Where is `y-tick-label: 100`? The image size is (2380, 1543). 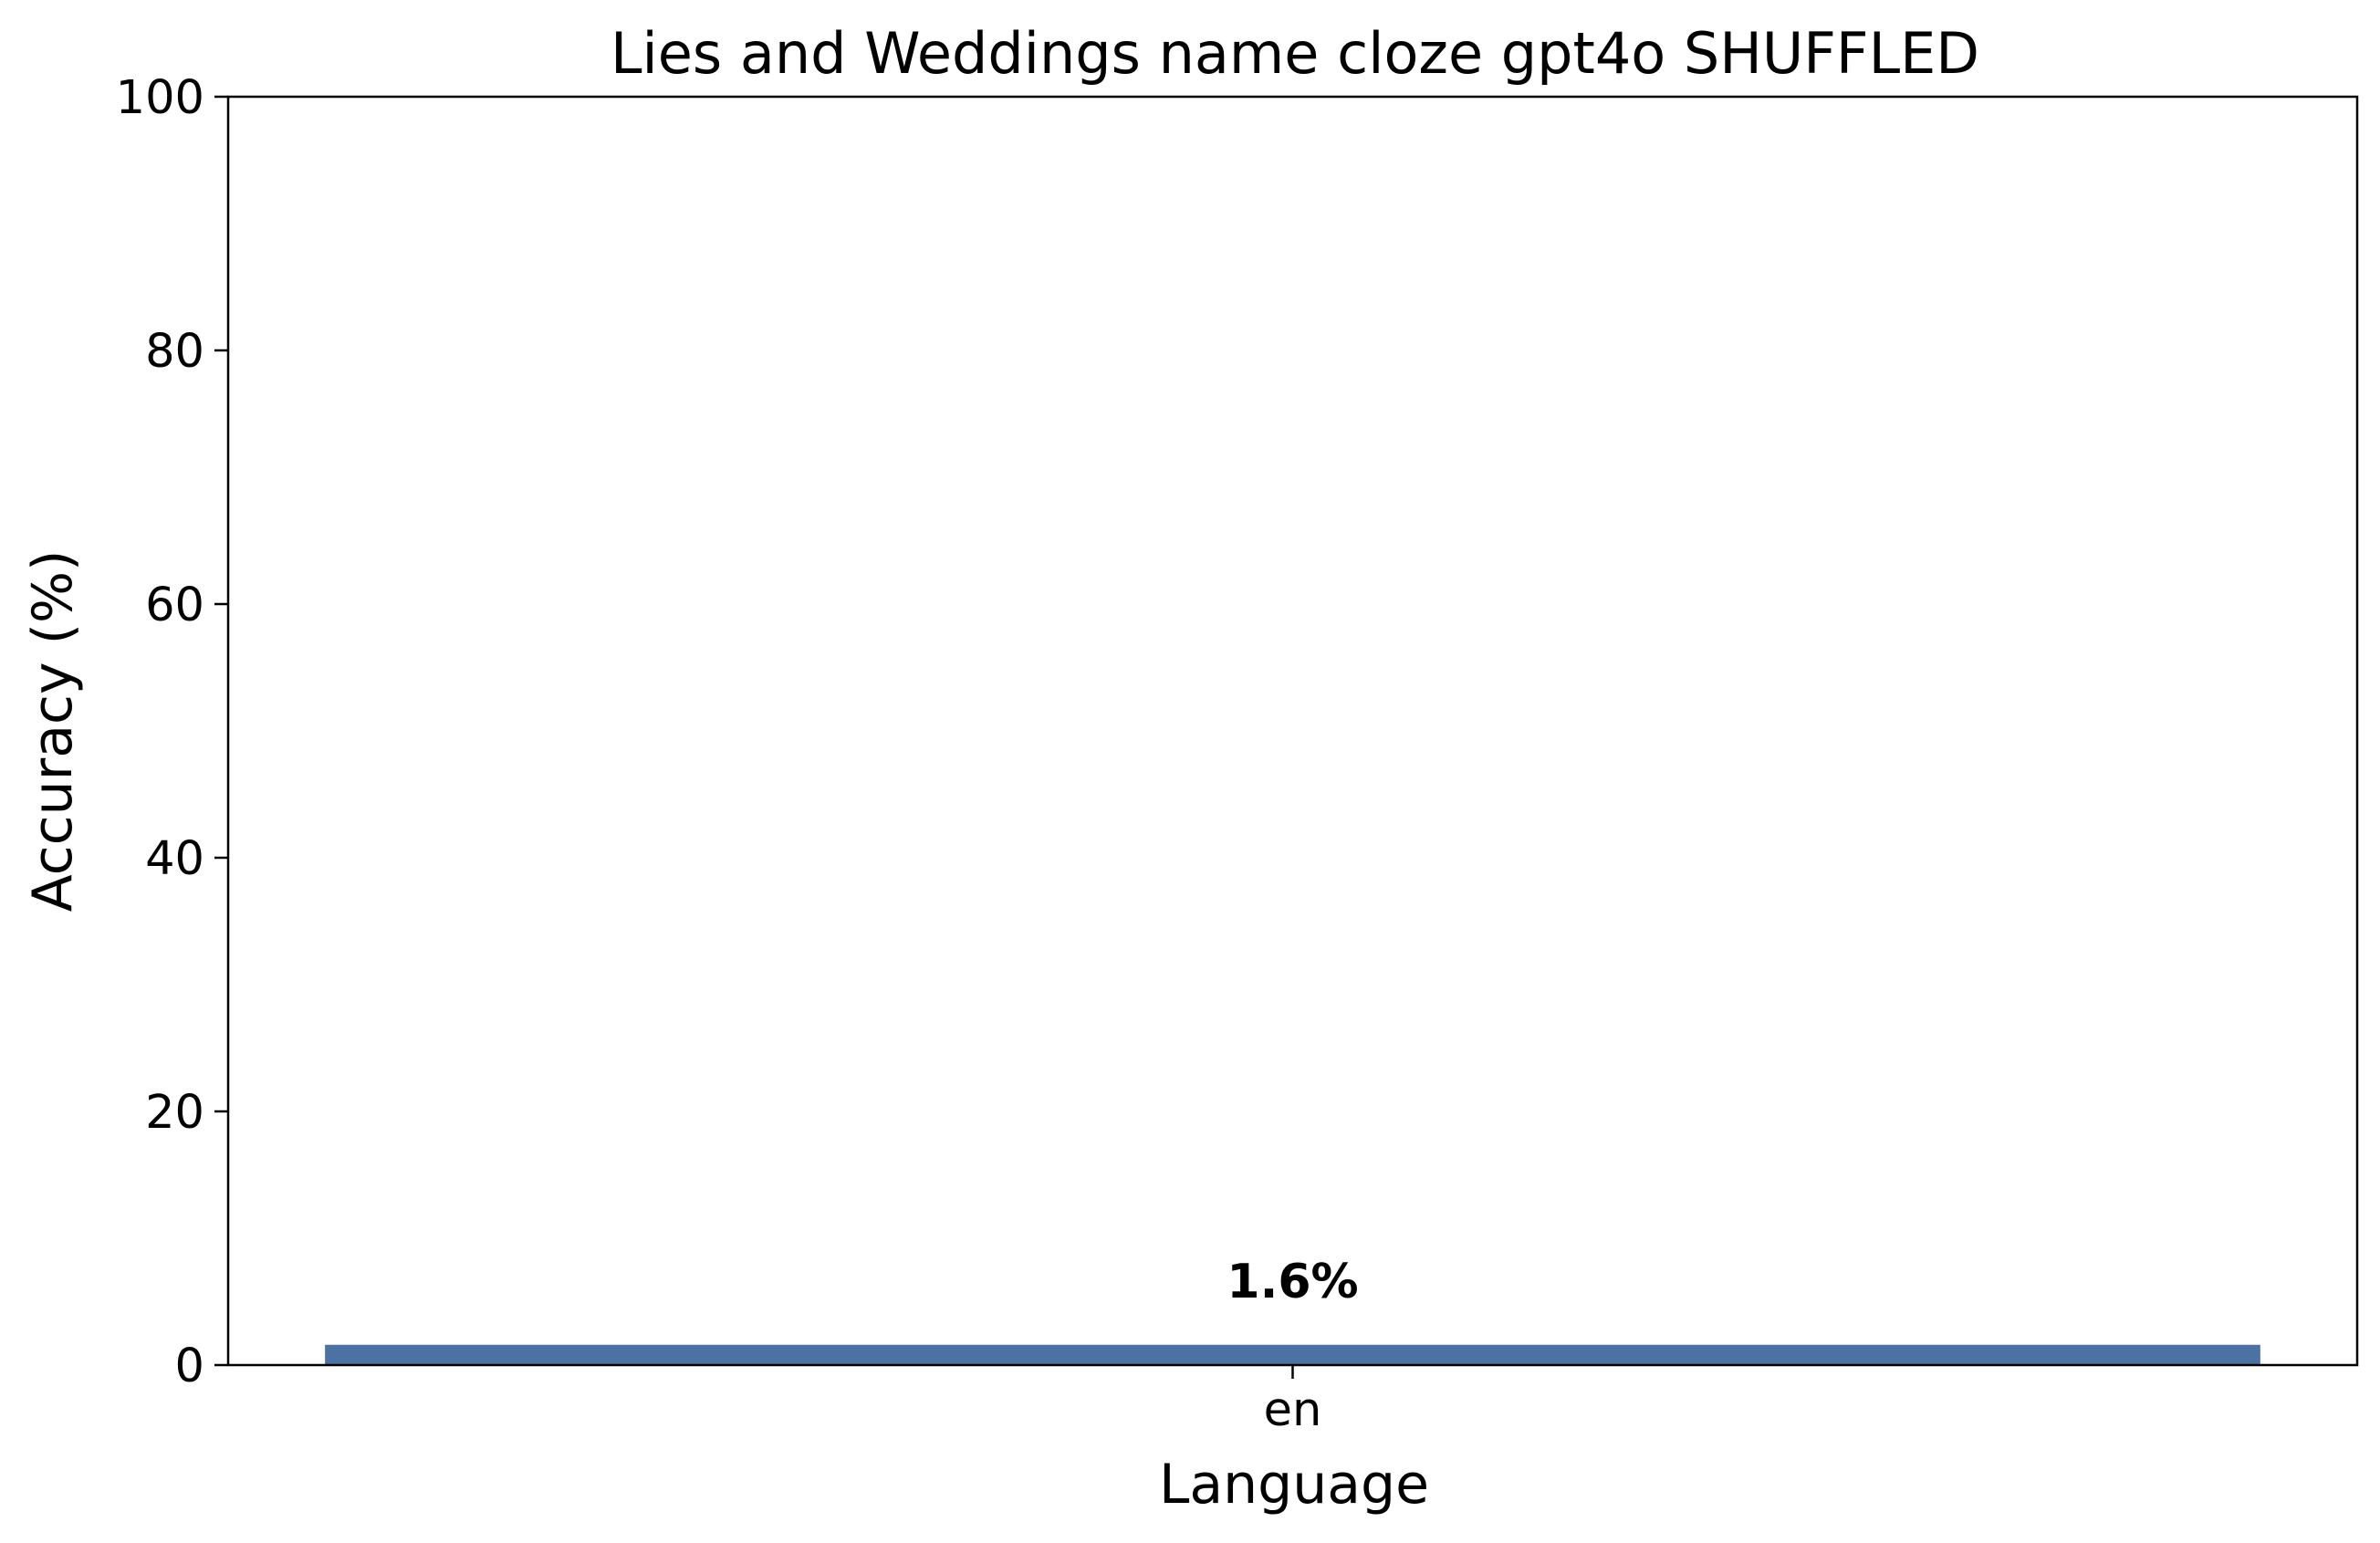
y-tick-label: 100 is located at coordinates (160, 98).